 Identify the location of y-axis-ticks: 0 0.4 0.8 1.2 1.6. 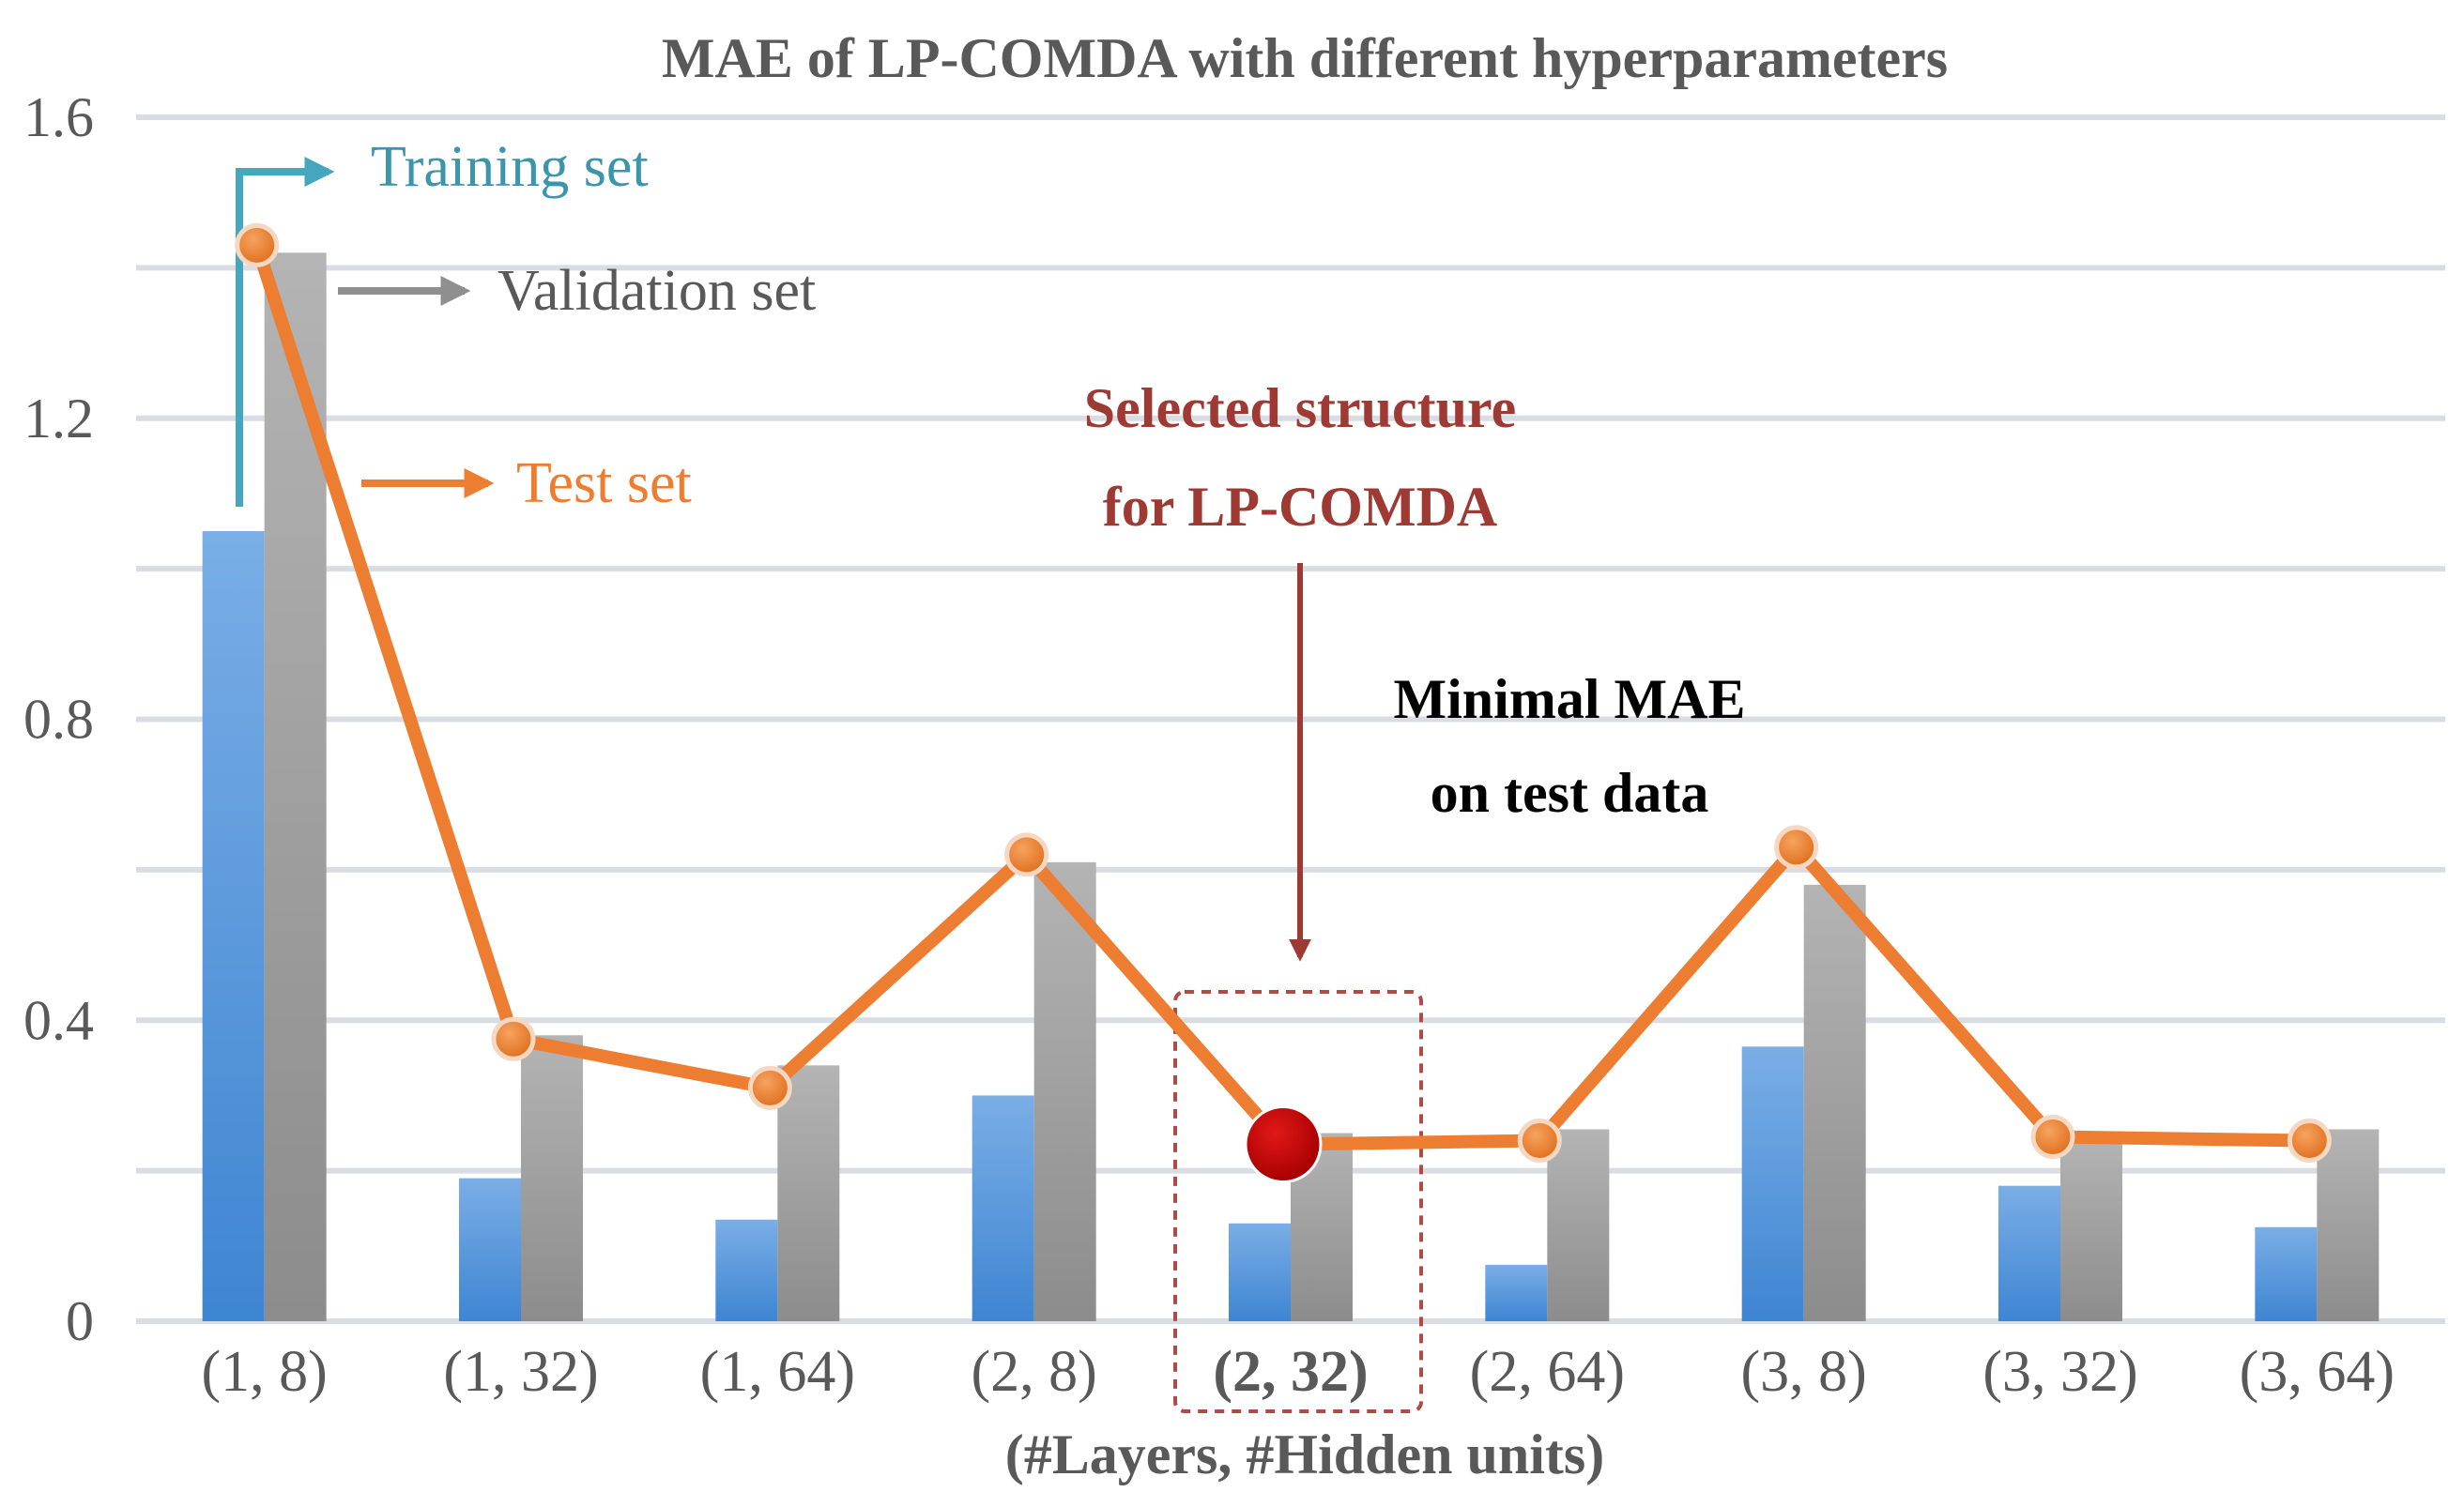
(59, 719).